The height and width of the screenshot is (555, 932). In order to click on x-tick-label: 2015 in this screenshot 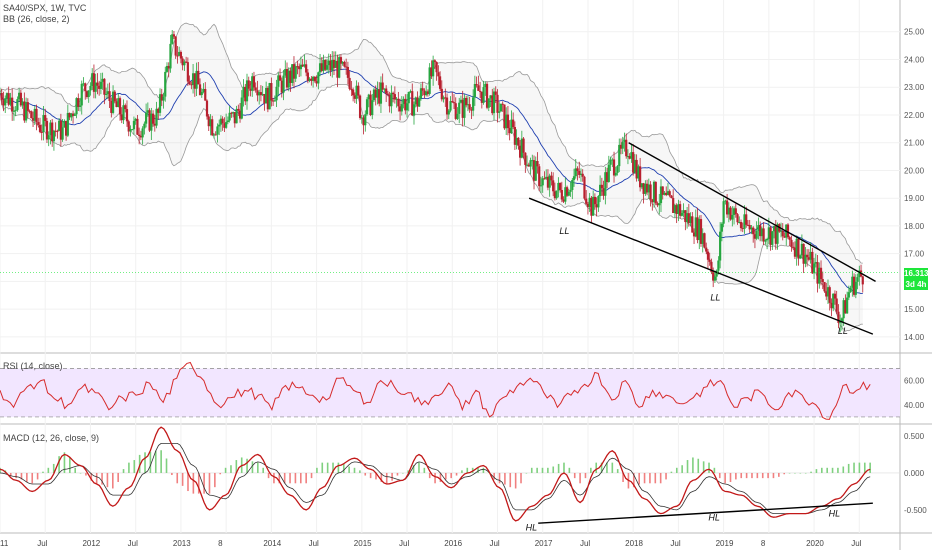, I will do `click(363, 543)`.